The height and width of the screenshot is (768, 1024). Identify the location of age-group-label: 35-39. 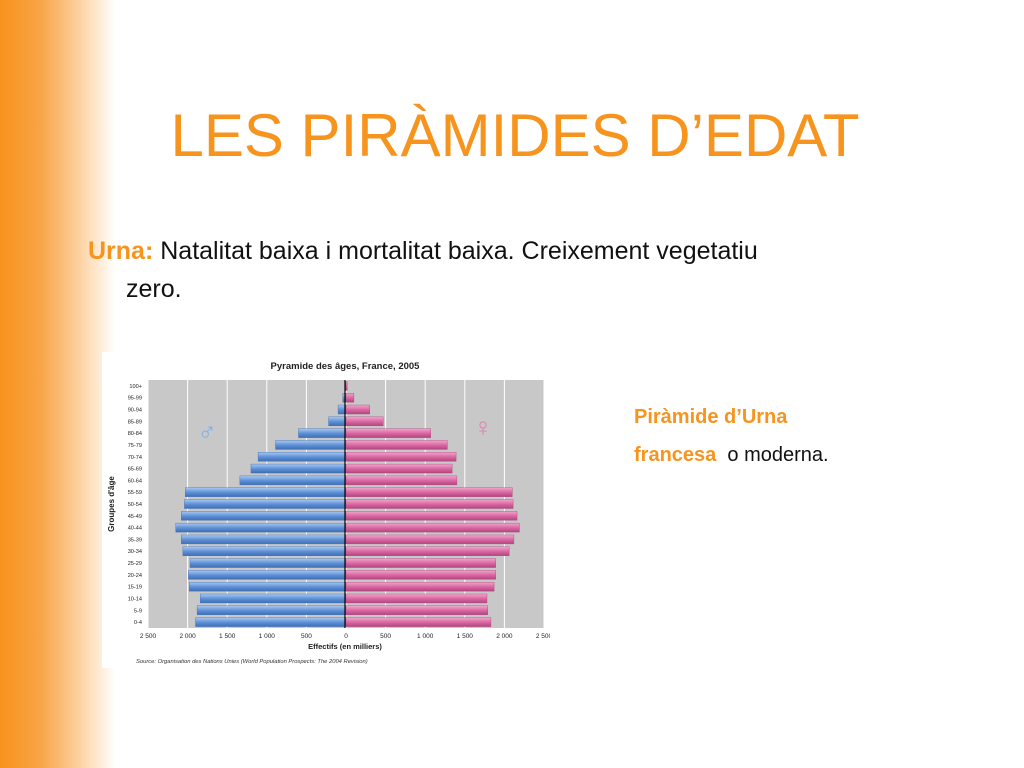
(135, 540).